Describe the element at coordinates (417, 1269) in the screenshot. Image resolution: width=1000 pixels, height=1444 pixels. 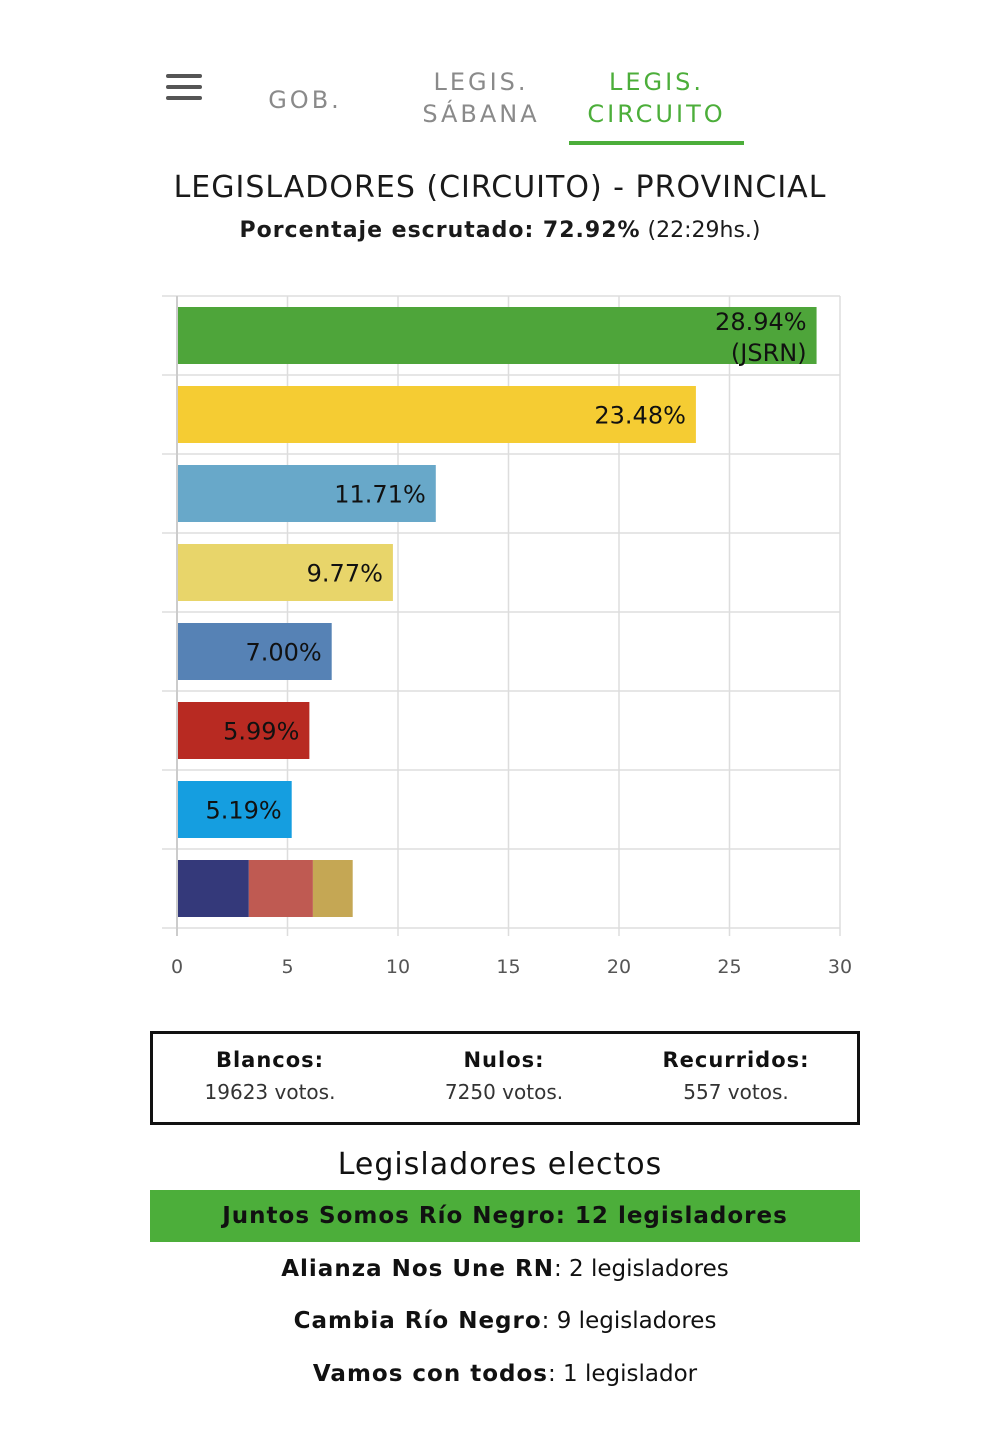
I see `elected-party: Alianza Nos Une RN` at that location.